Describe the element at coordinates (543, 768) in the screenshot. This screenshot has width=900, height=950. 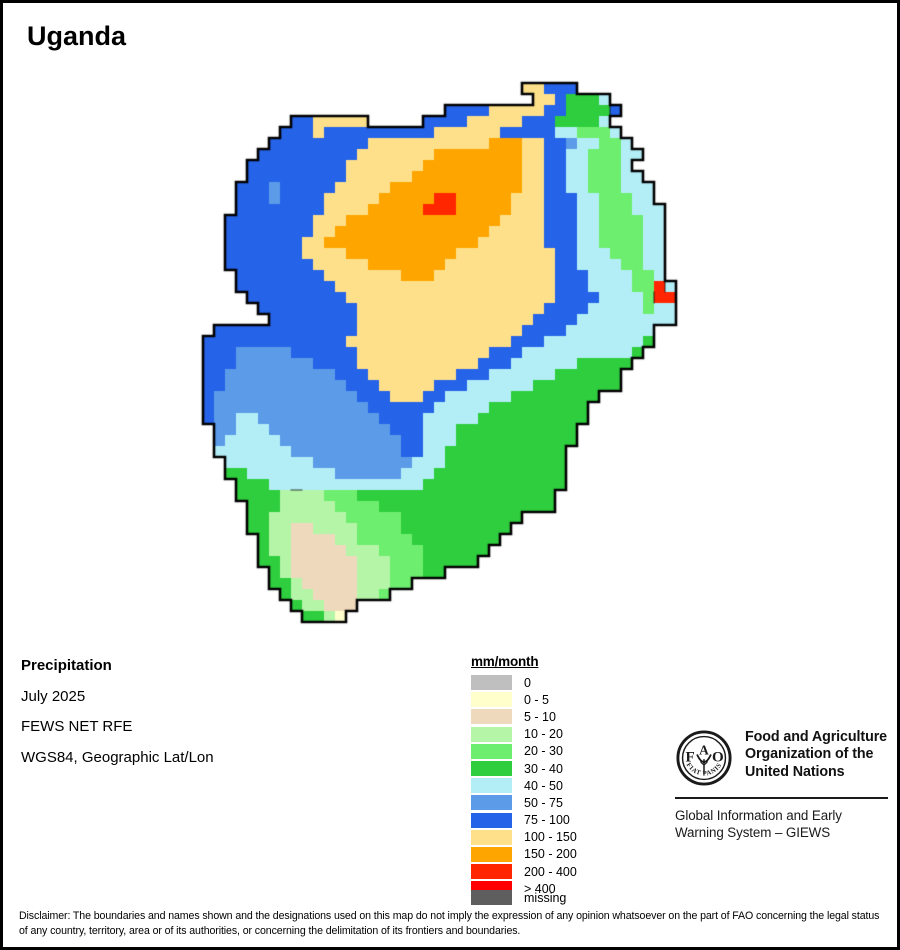
I see `legend-label: 30 - 40` at that location.